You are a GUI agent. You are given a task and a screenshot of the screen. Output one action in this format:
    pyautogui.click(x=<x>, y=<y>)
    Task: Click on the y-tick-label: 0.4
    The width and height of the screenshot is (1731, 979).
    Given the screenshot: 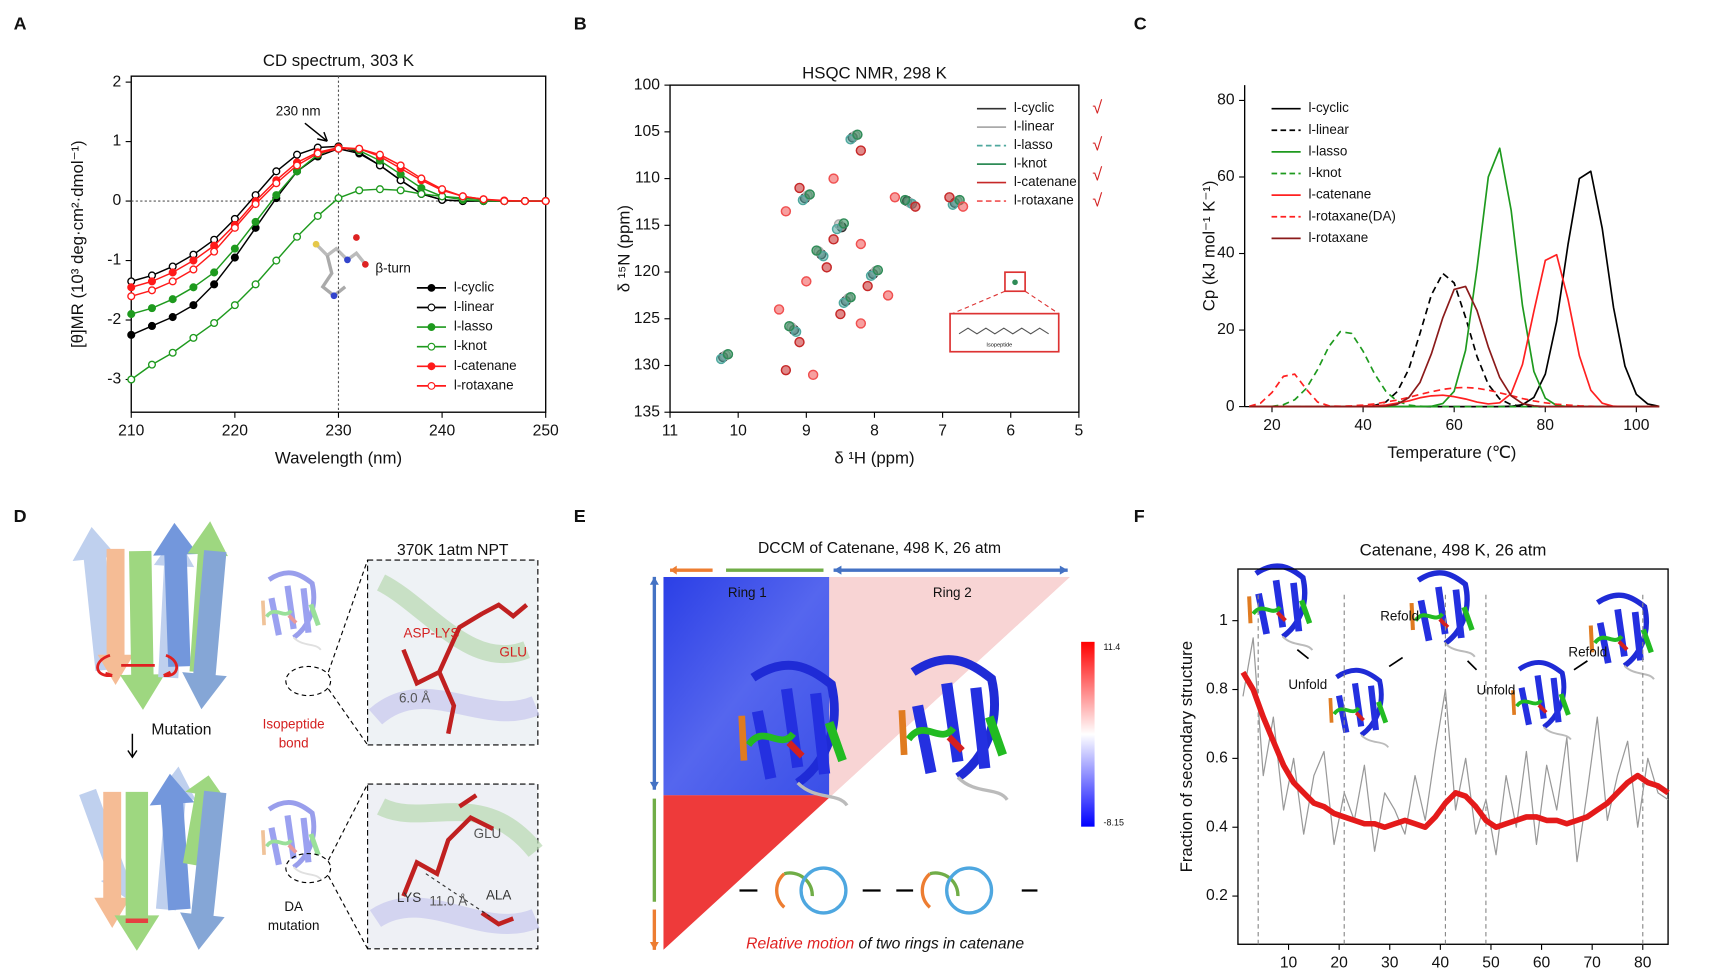 What is the action you would take?
    pyautogui.click(x=1217, y=826)
    